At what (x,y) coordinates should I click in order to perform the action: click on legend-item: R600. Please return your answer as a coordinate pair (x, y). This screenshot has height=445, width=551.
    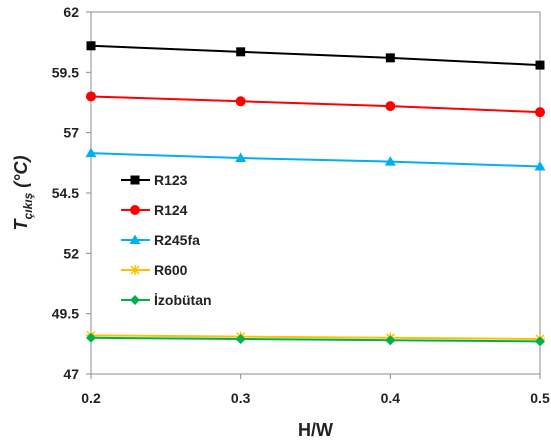
    Looking at the image, I should click on (154, 270).